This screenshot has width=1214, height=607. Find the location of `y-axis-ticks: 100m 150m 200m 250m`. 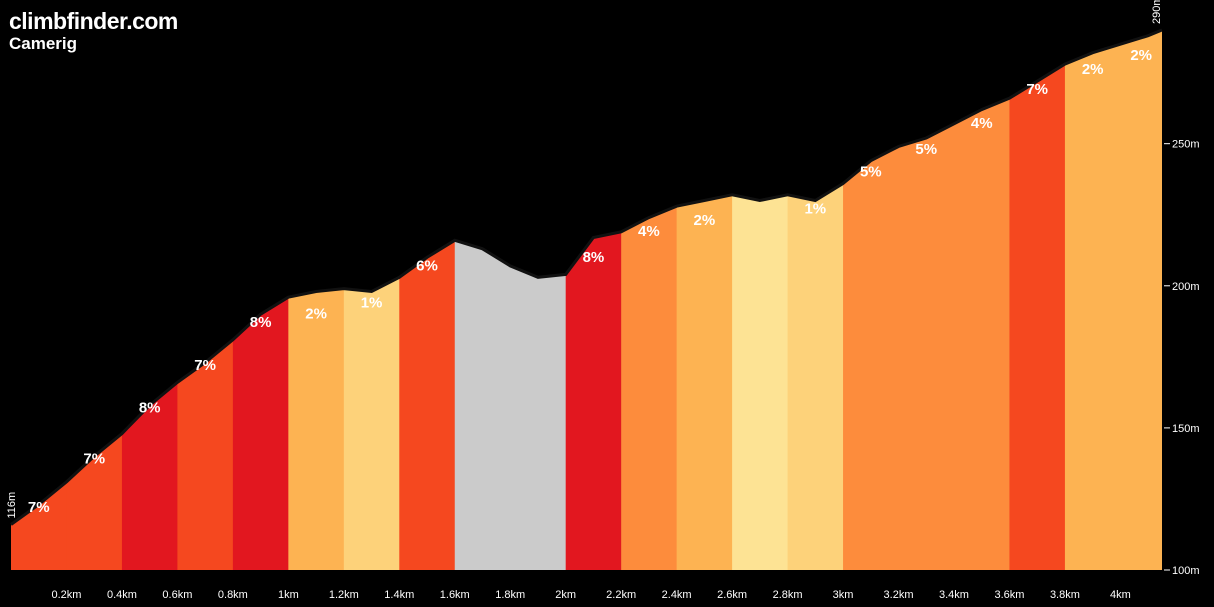

y-axis-ticks: 100m 150m 200m 250m is located at coordinates (1182, 358).